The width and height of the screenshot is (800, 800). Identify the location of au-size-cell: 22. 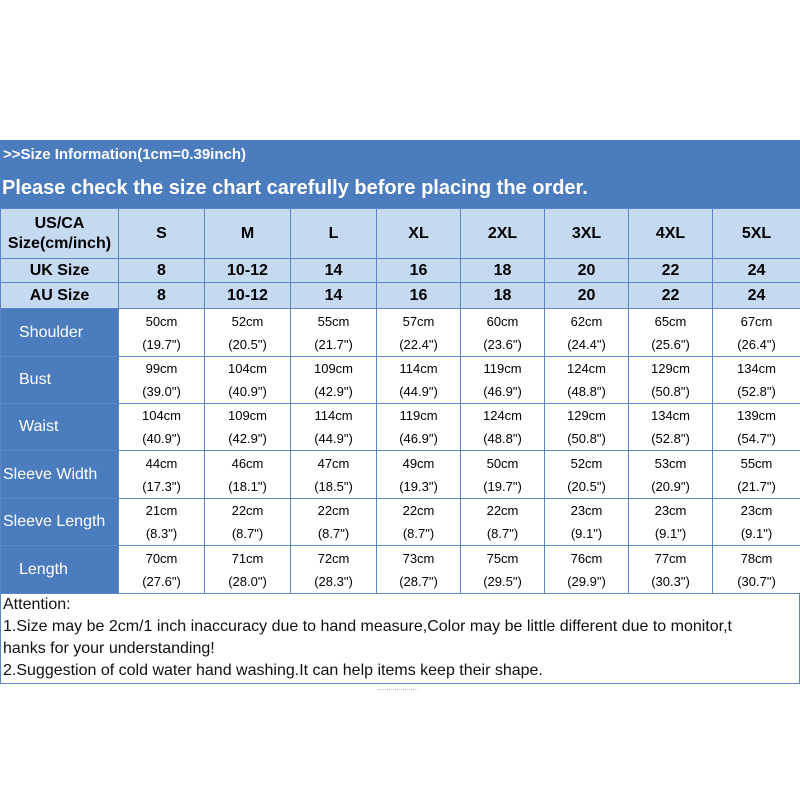
(670, 295).